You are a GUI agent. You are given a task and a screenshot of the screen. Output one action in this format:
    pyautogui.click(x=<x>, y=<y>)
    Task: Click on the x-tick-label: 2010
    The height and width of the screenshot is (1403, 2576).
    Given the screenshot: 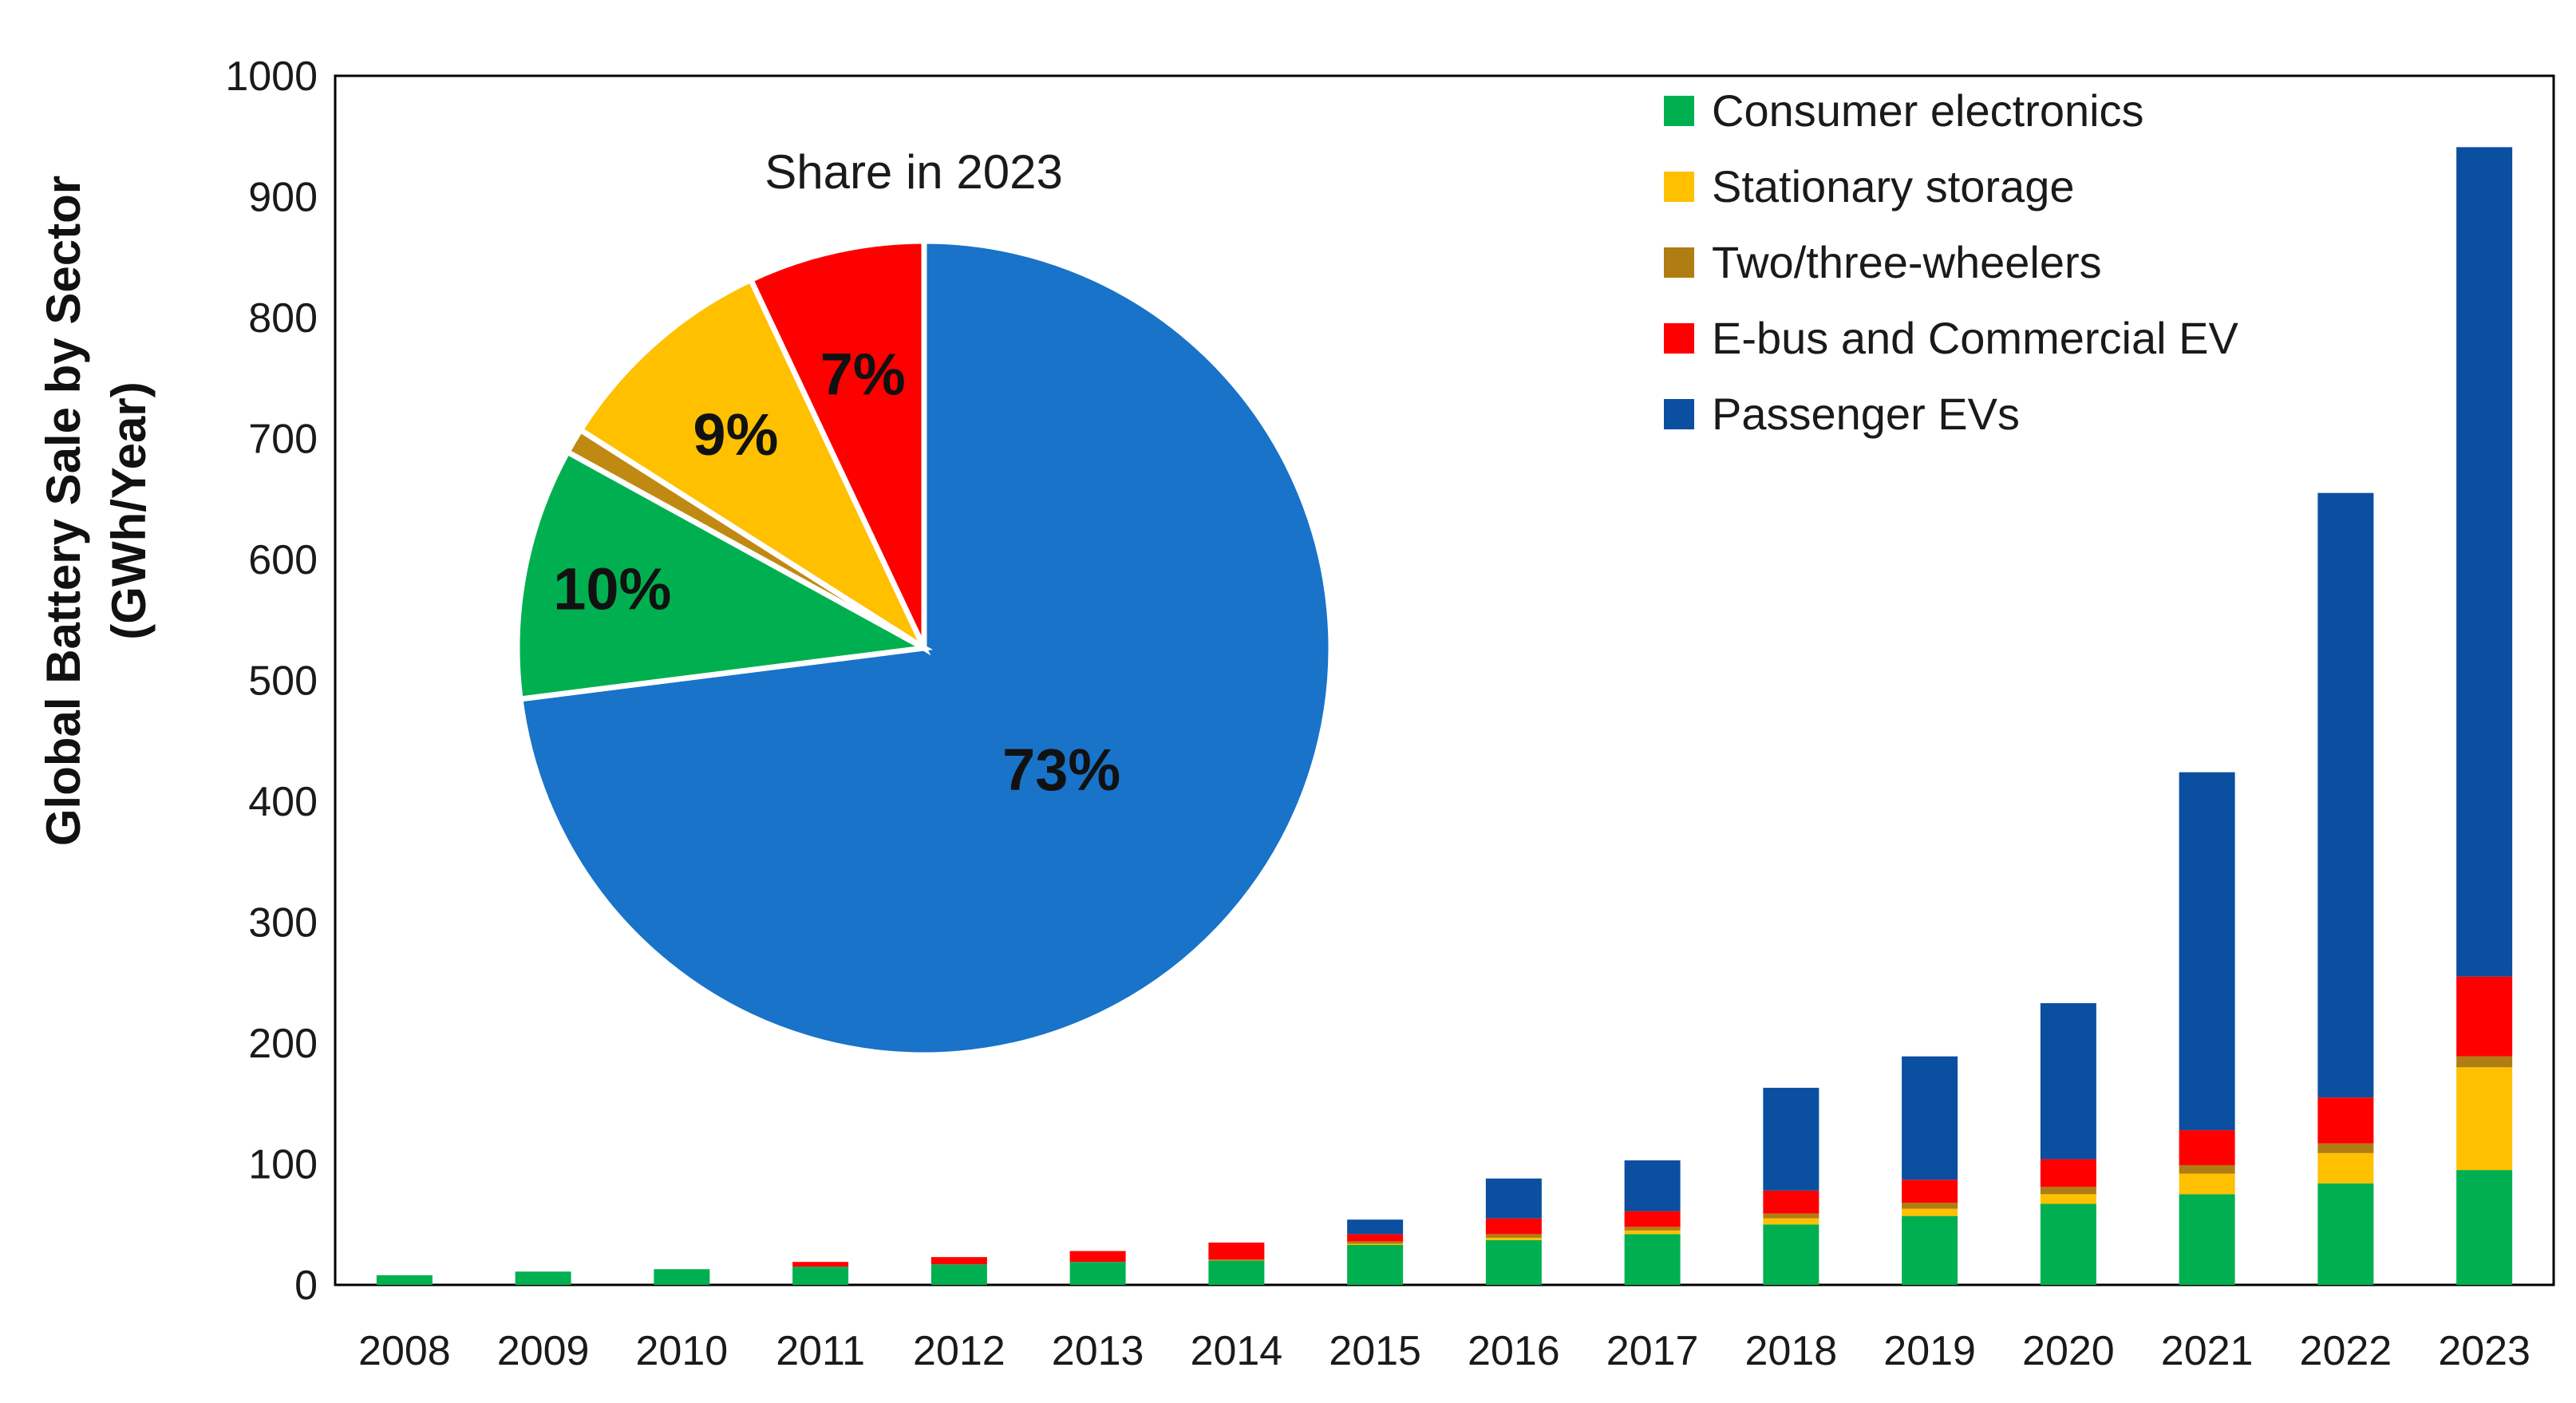 What is the action you would take?
    pyautogui.click(x=682, y=1351)
    